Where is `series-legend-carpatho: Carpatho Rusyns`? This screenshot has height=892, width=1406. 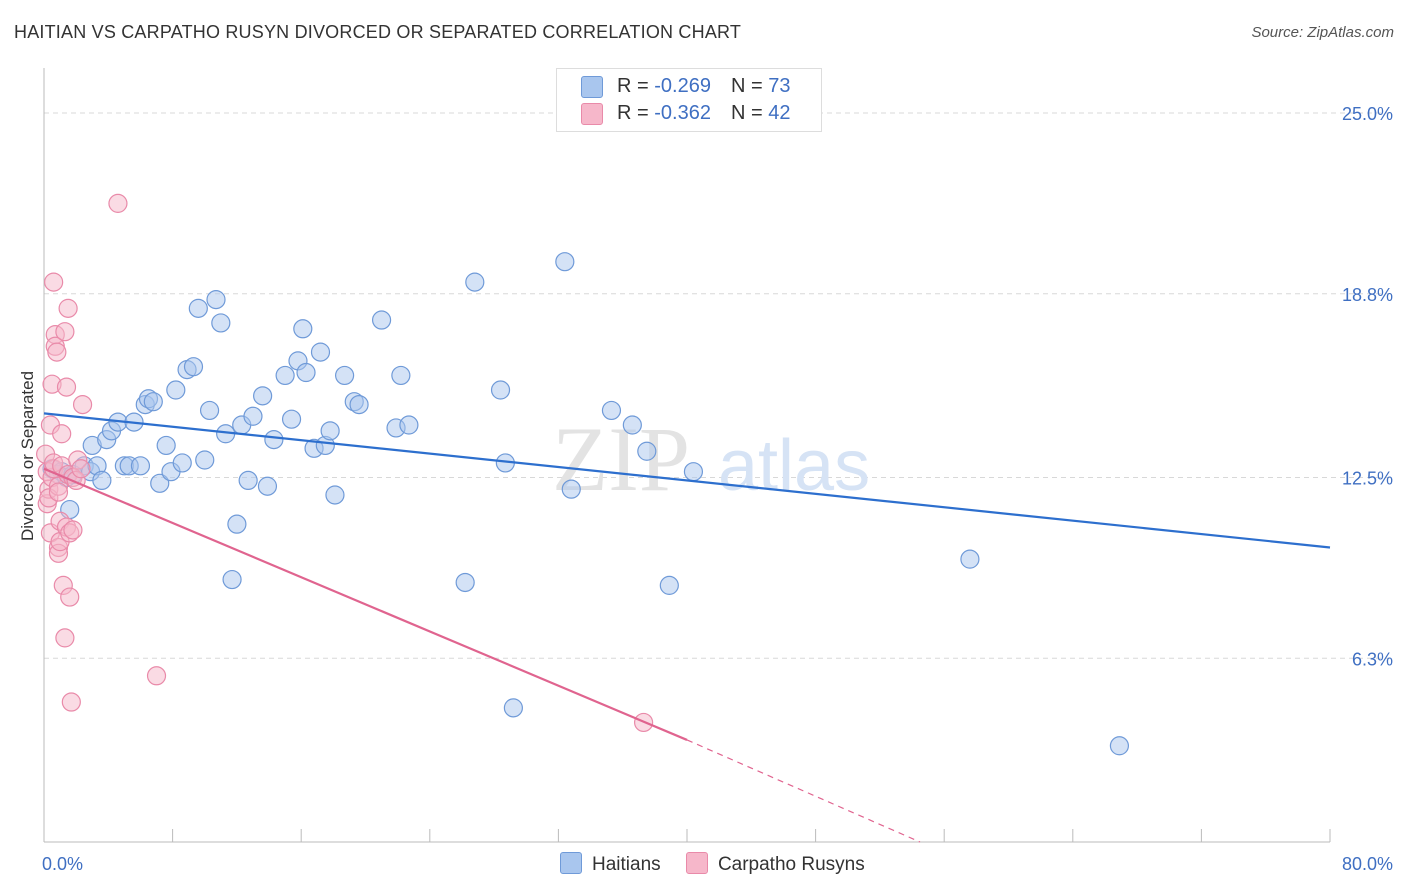
series-legend-carpatho: Carpatho Rusyns is located at coordinates (775, 864).